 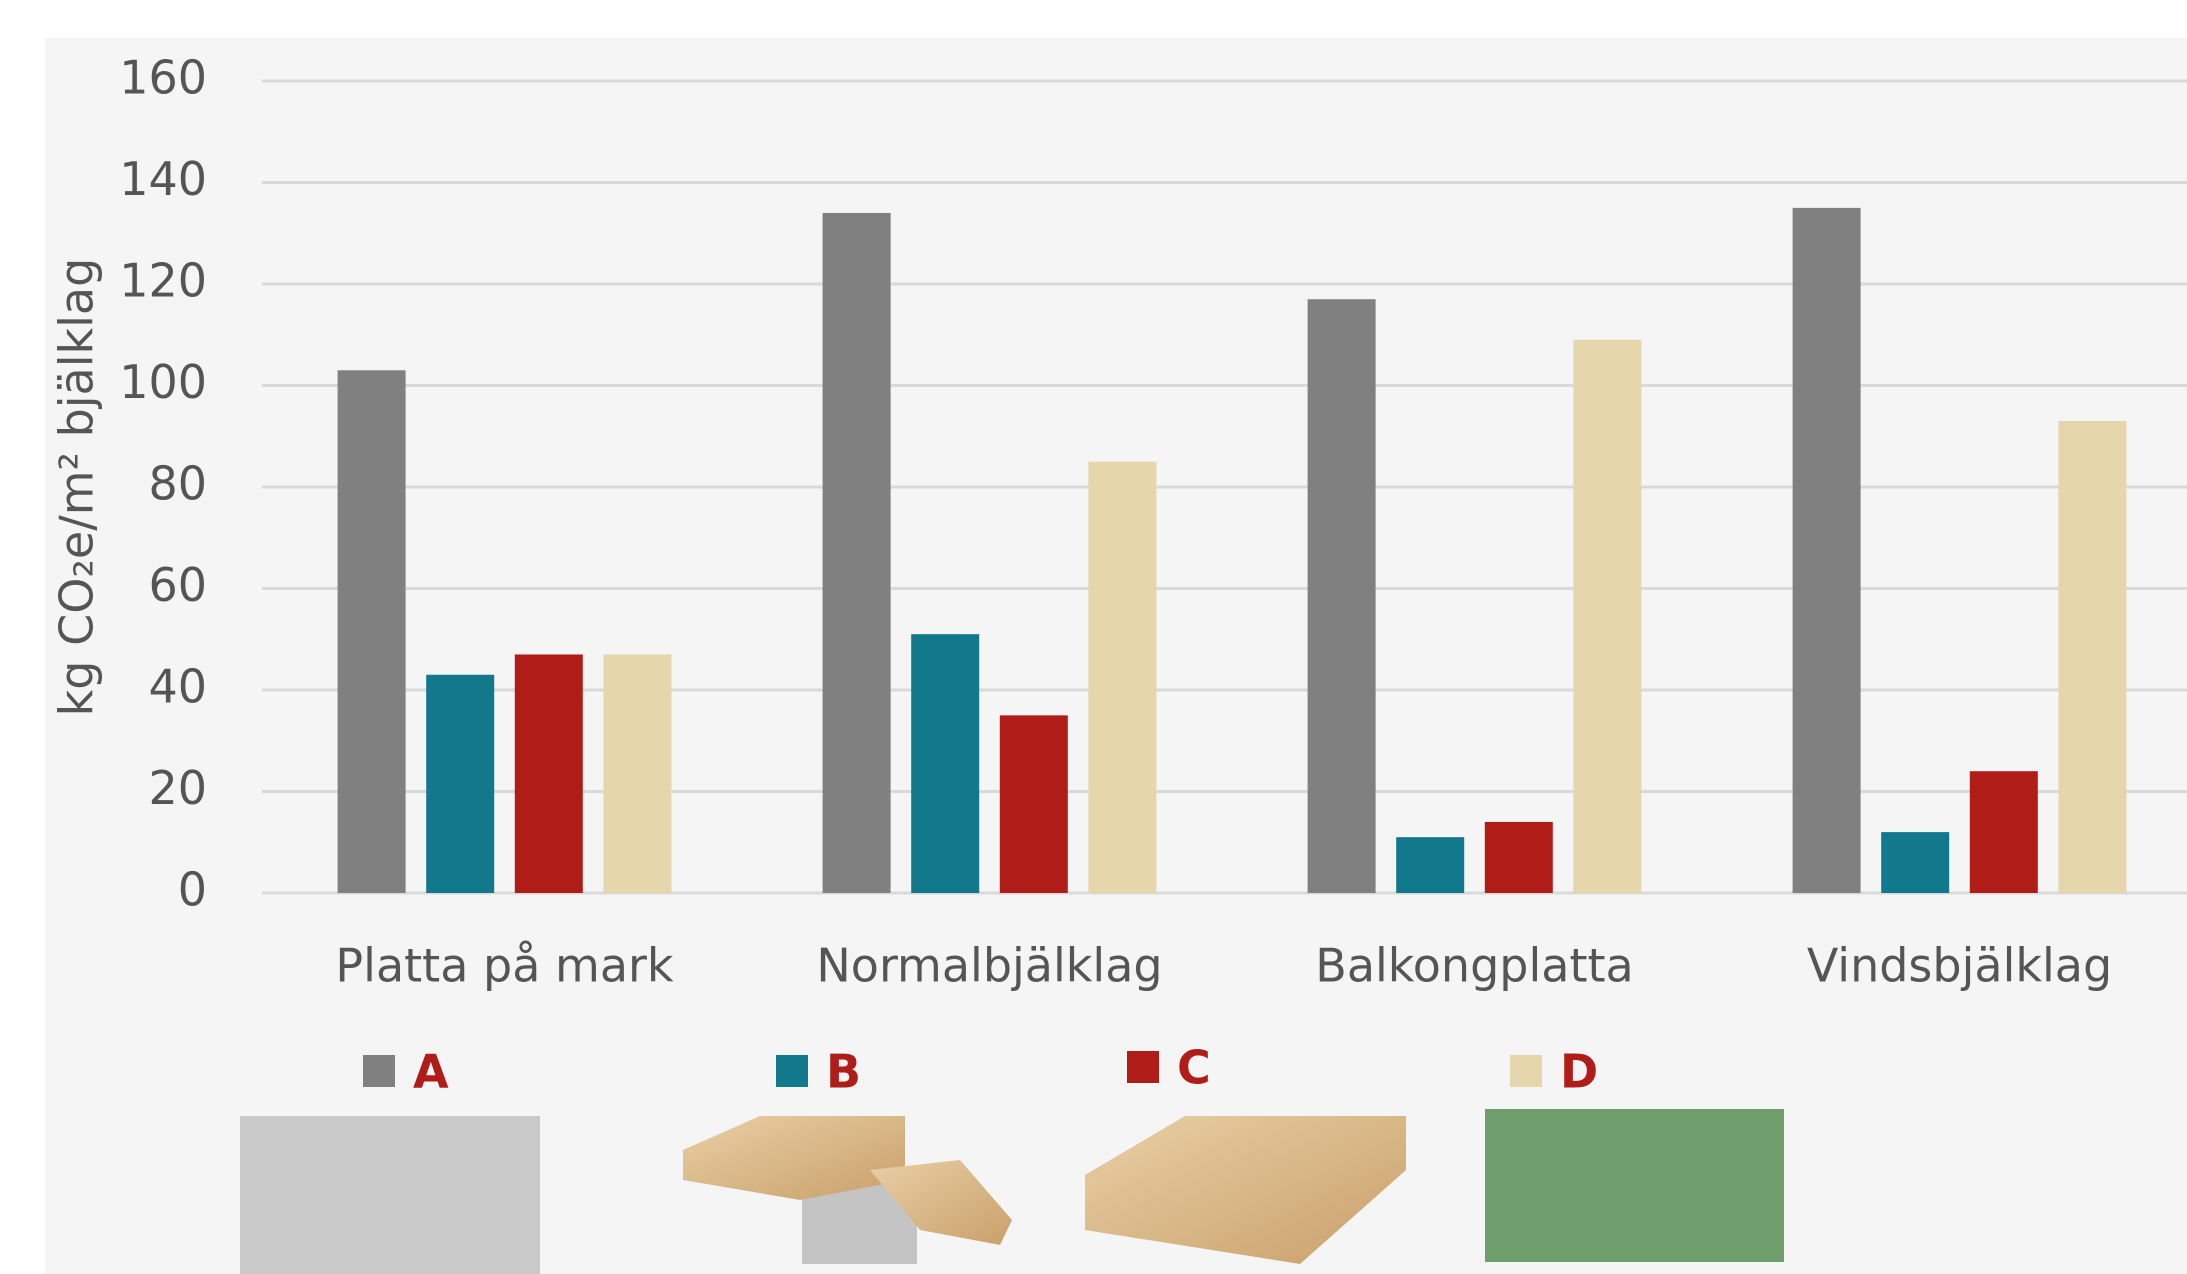 I want to click on y-tick-label: 60, so click(x=177, y=585).